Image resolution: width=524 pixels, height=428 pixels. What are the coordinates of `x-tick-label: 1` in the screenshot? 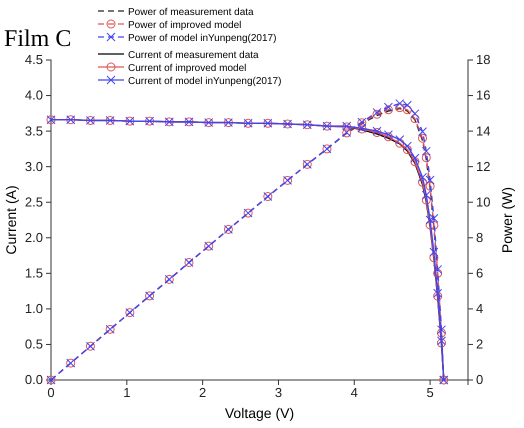 It's located at (126, 392).